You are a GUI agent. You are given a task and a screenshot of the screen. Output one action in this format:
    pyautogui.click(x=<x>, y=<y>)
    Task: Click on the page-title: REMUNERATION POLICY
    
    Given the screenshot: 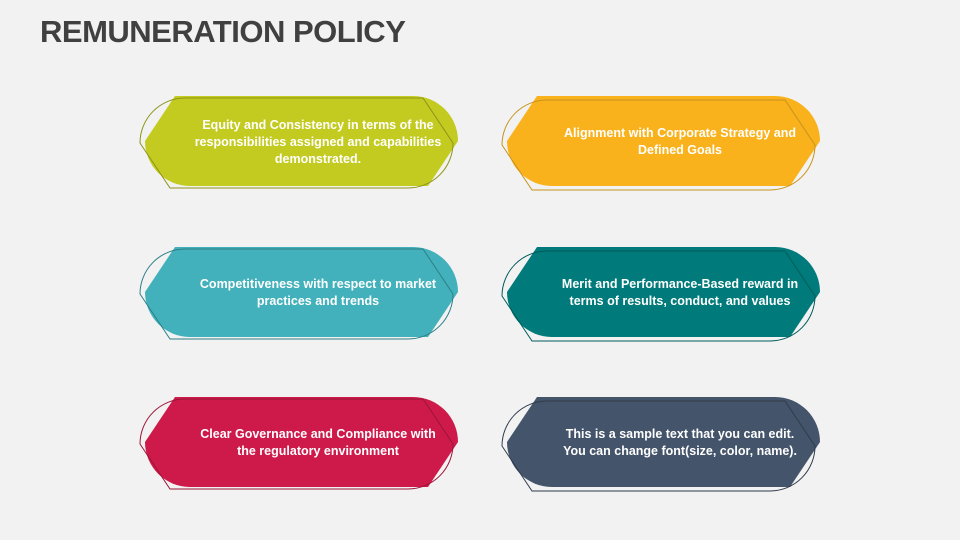 What is the action you would take?
    pyautogui.click(x=223, y=31)
    